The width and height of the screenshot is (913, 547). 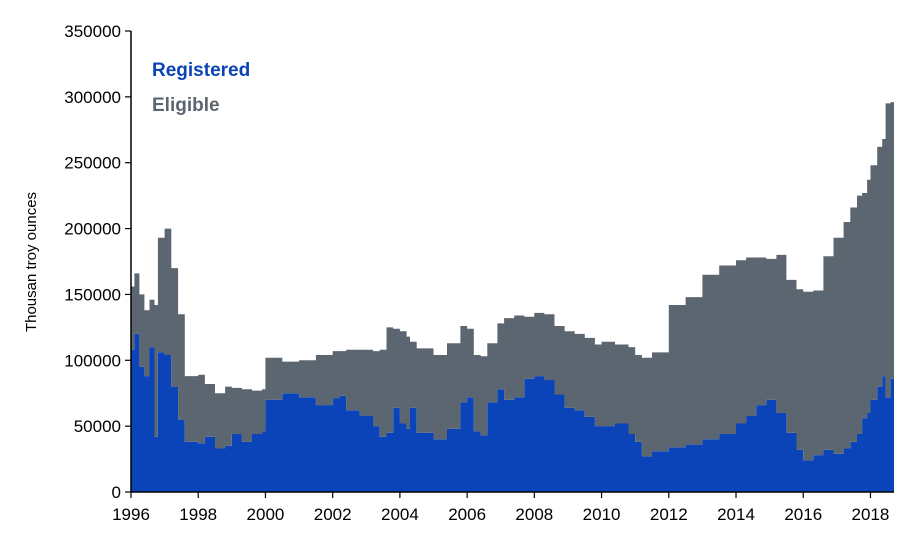 What do you see at coordinates (198, 514) in the screenshot?
I see `x-tick-label: 1998` at bounding box center [198, 514].